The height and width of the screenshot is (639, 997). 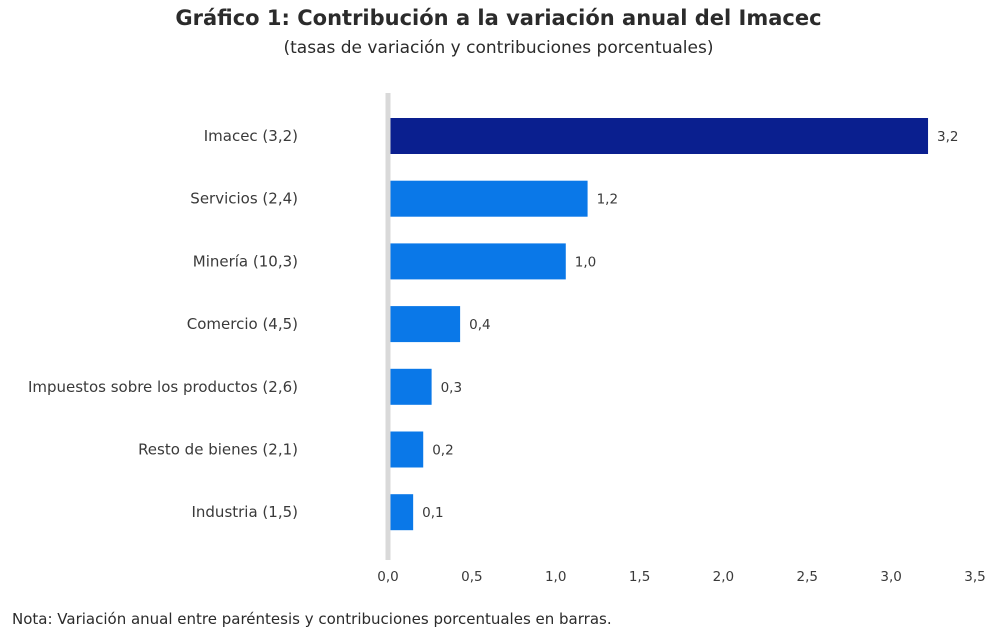 What do you see at coordinates (890, 577) in the screenshot?
I see `x-tick-label-6: 3,0` at bounding box center [890, 577].